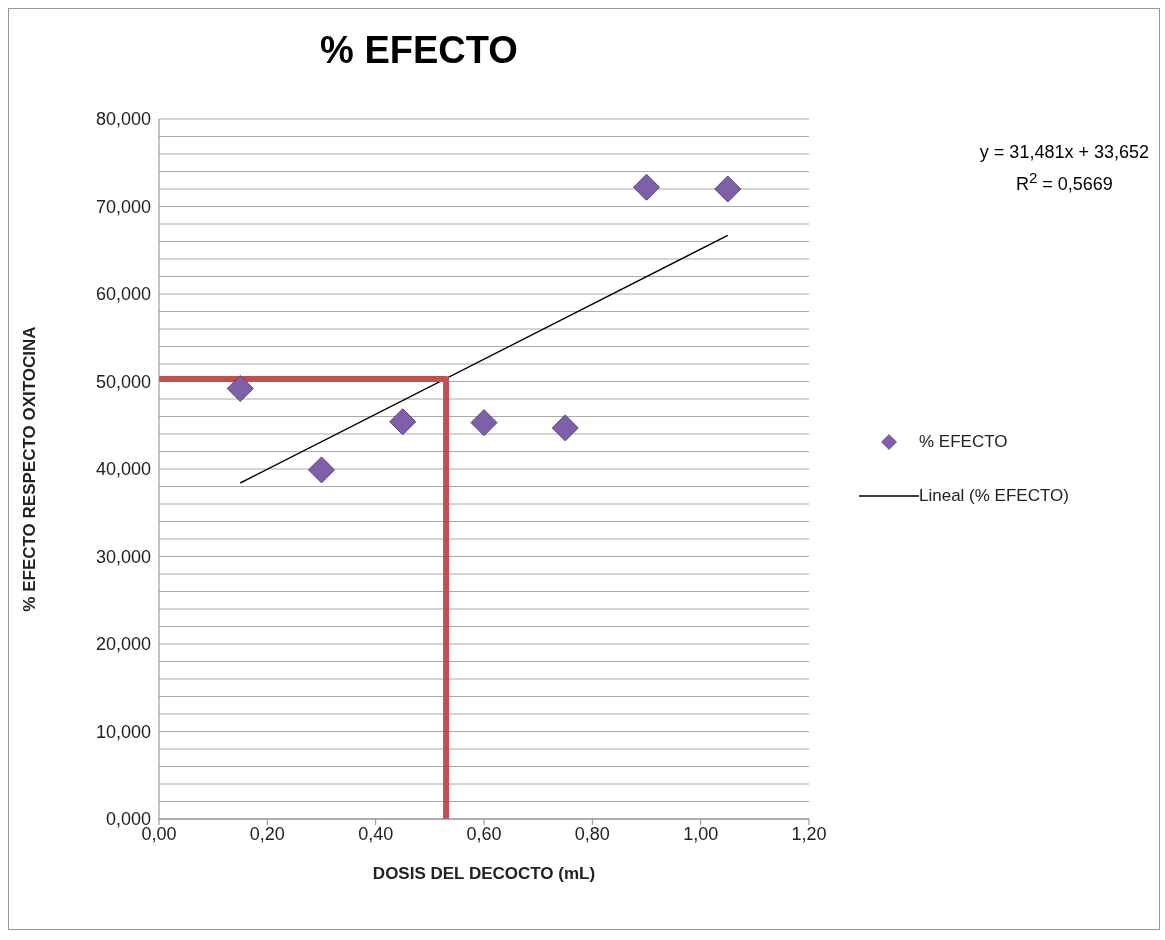  Describe the element at coordinates (123, 294) in the screenshot. I see `y-tick-label: 60,000` at that location.